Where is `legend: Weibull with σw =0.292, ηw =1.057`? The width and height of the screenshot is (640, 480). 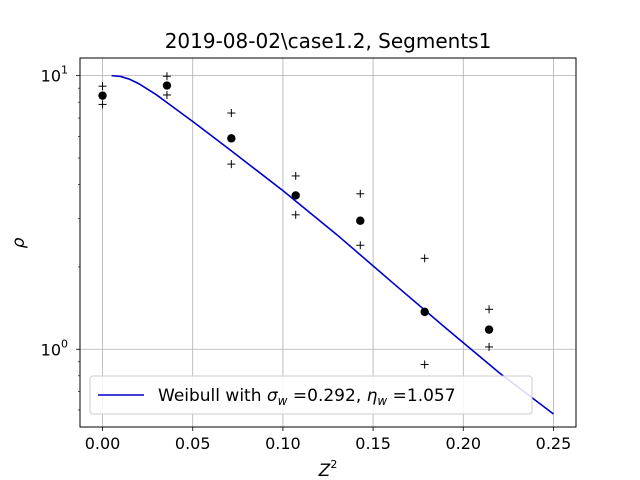 legend: Weibull with σw =0.292, ηw =1.057 is located at coordinates (311, 395).